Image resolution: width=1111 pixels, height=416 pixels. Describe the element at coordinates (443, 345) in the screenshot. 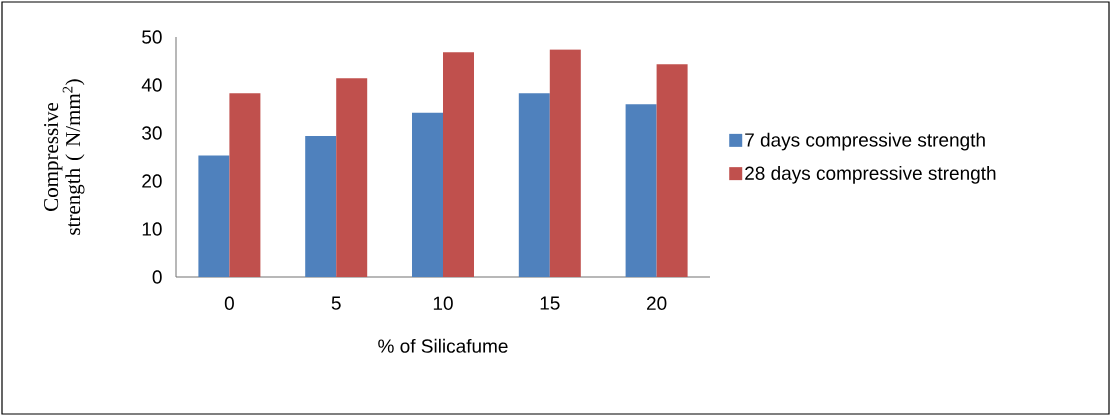

I see `x-axis-title: % of Silicafume` at that location.